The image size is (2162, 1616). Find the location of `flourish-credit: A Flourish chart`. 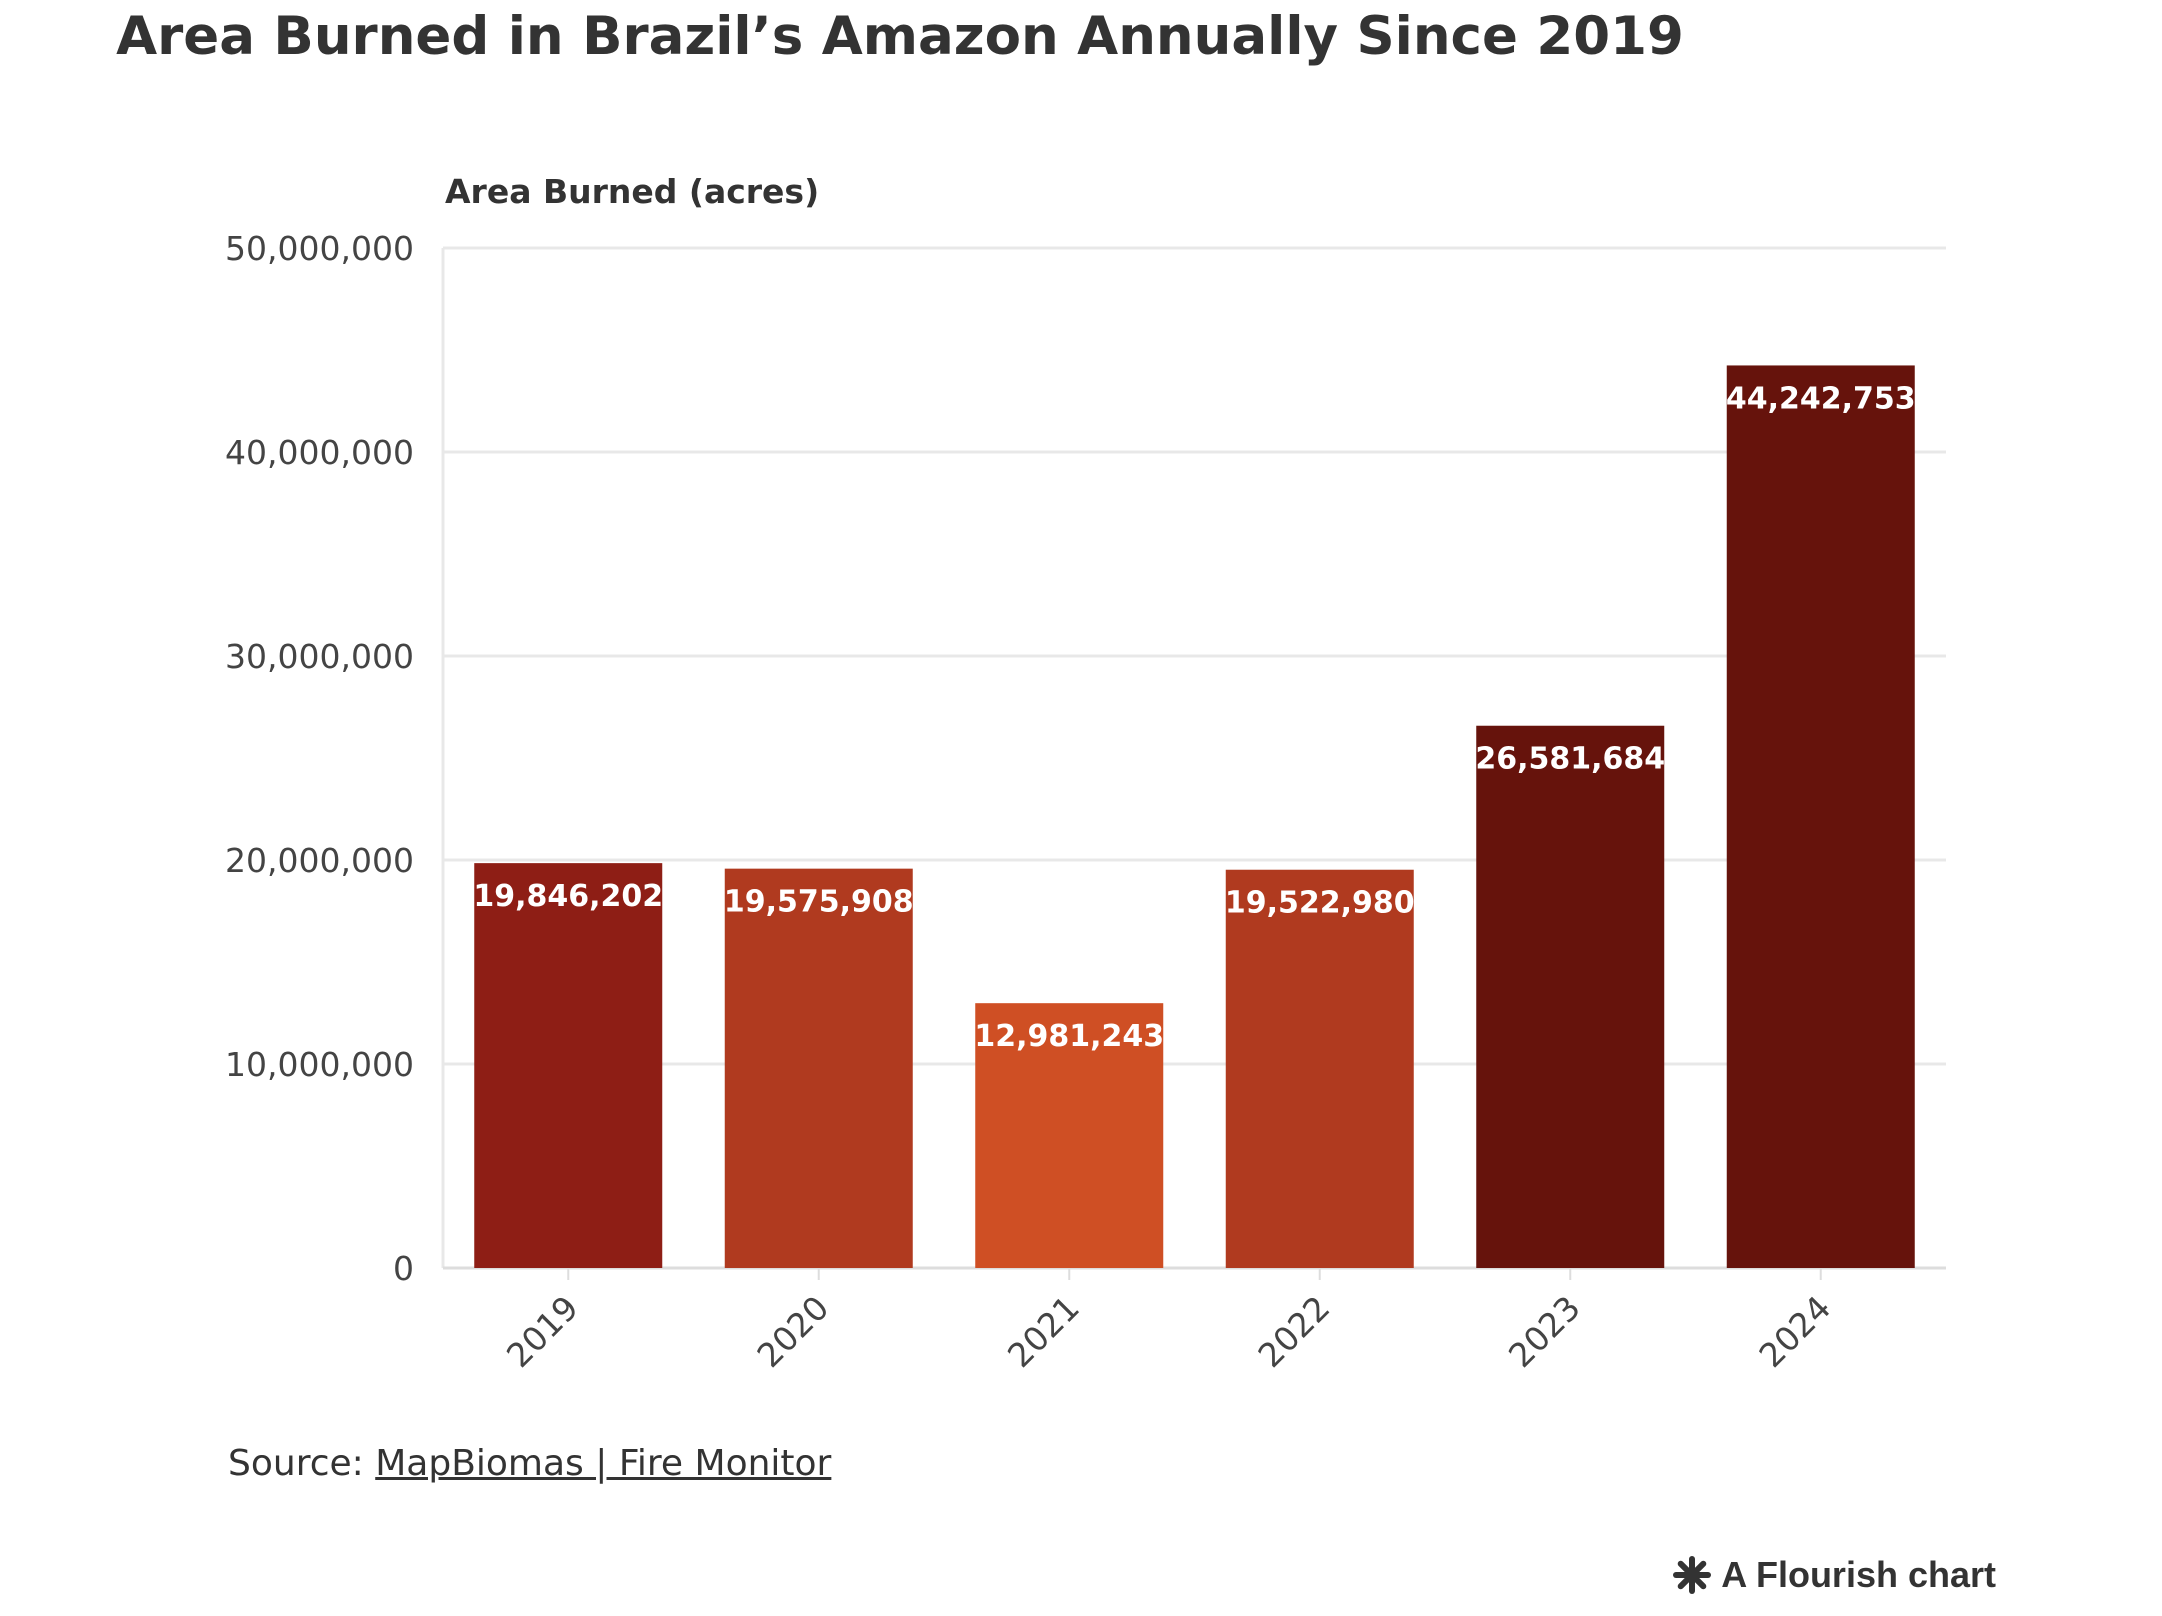

flourish-credit: A Flourish chart is located at coordinates (1834, 1575).